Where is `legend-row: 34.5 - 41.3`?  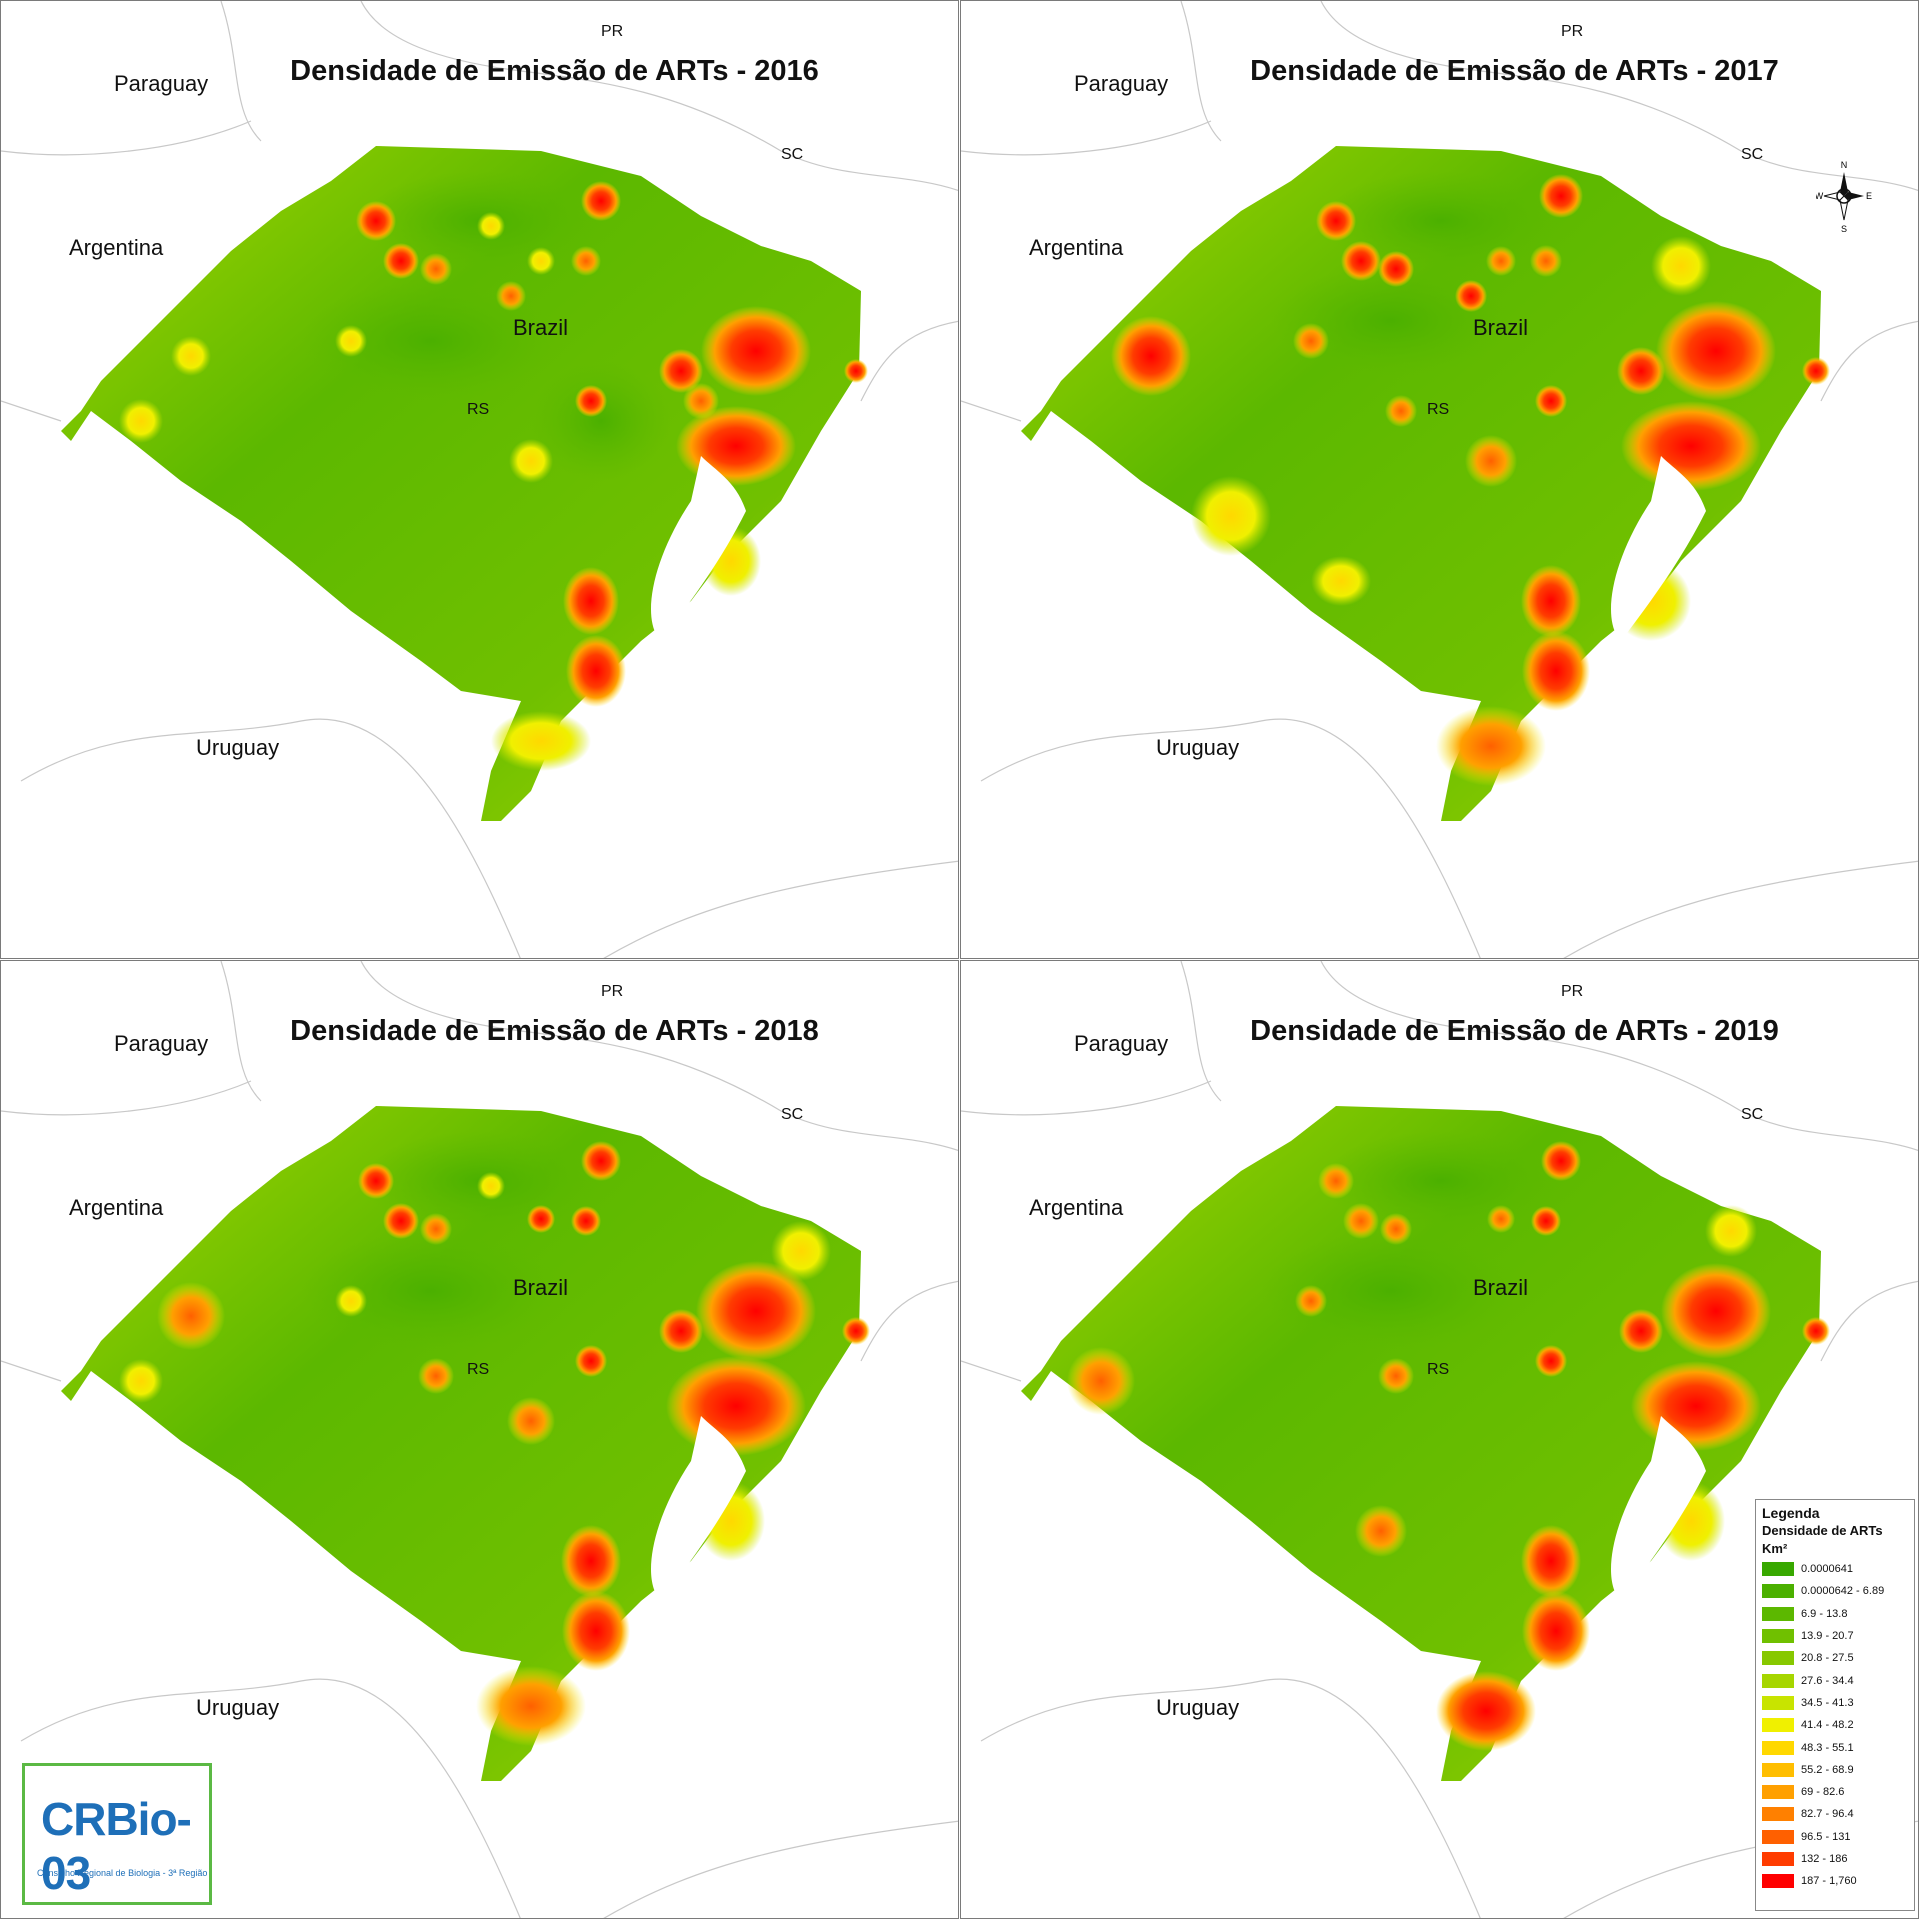
legend-row: 34.5 - 41.3 is located at coordinates (1835, 1703).